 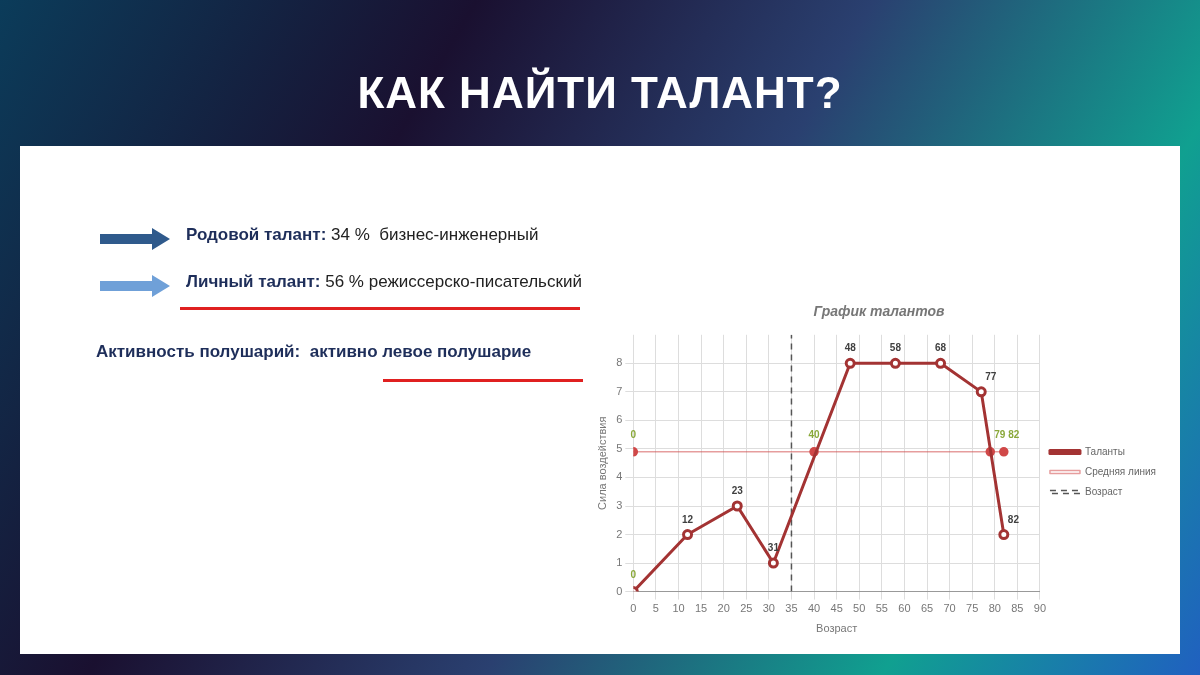 What do you see at coordinates (1120, 471) in the screenshot?
I see `legend-label: Средняя линия` at bounding box center [1120, 471].